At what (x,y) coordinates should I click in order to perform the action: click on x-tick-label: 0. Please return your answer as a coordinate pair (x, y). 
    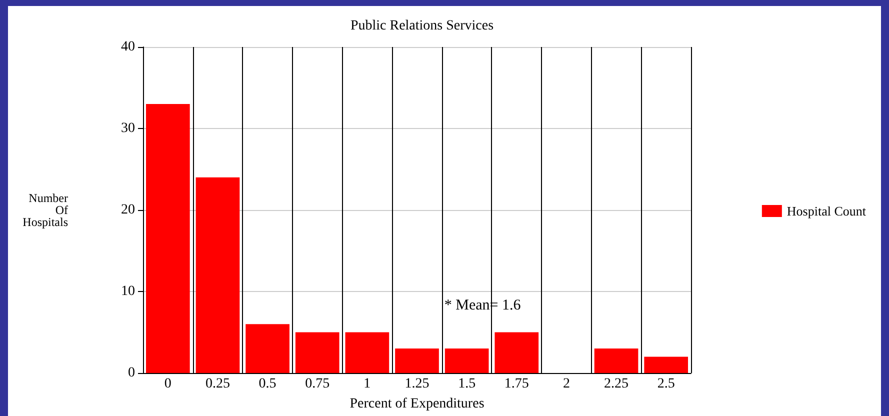
    Looking at the image, I should click on (168, 384).